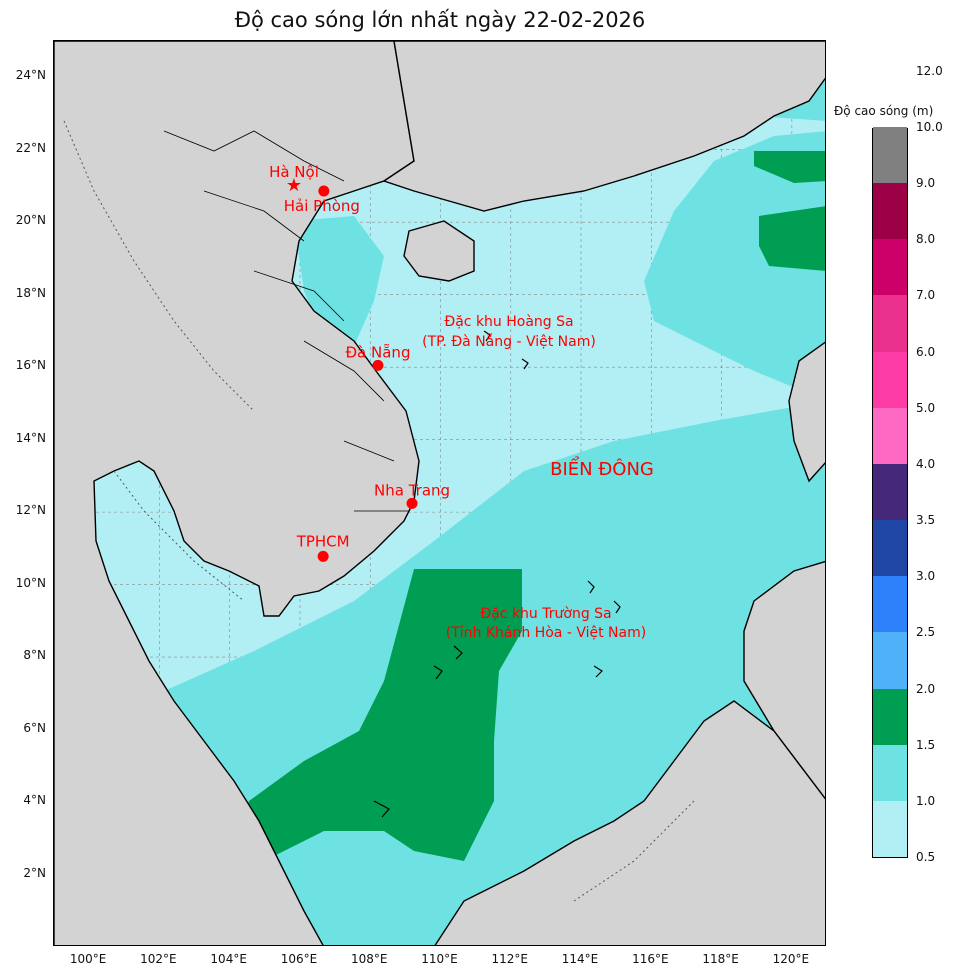 The width and height of the screenshot is (960, 978). Describe the element at coordinates (34, 727) in the screenshot. I see `lat-tick-label: 6°N` at that location.